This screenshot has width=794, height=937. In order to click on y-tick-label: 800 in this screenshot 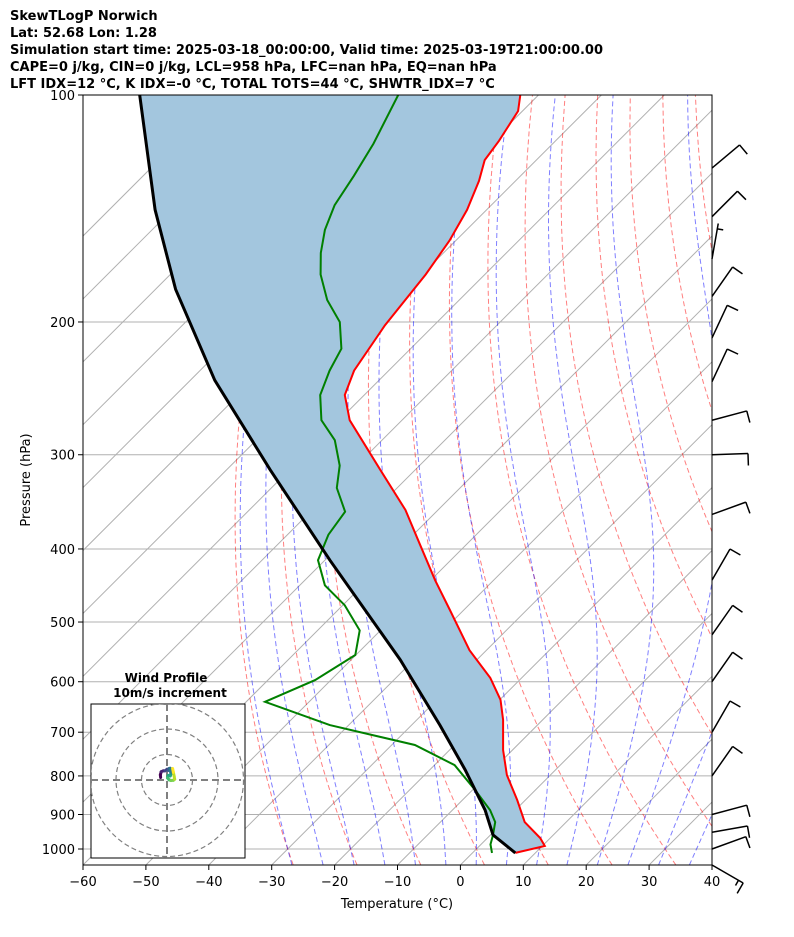, I will do `click(62, 777)`.